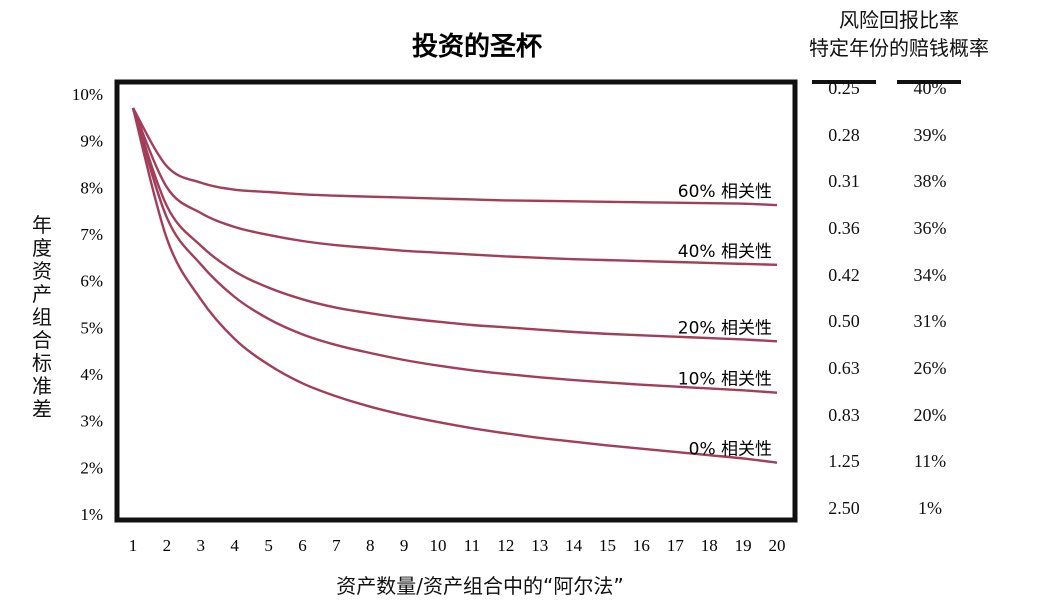 The height and width of the screenshot is (603, 1041). What do you see at coordinates (930, 181) in the screenshot?
I see `loss-probability: 38%` at bounding box center [930, 181].